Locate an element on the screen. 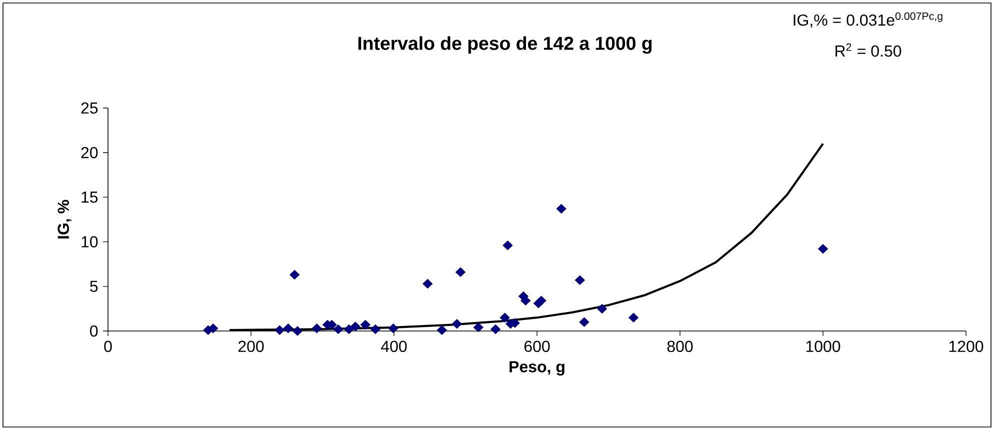 This screenshot has height=430, width=994. x-tick-label: 1000 is located at coordinates (823, 346).